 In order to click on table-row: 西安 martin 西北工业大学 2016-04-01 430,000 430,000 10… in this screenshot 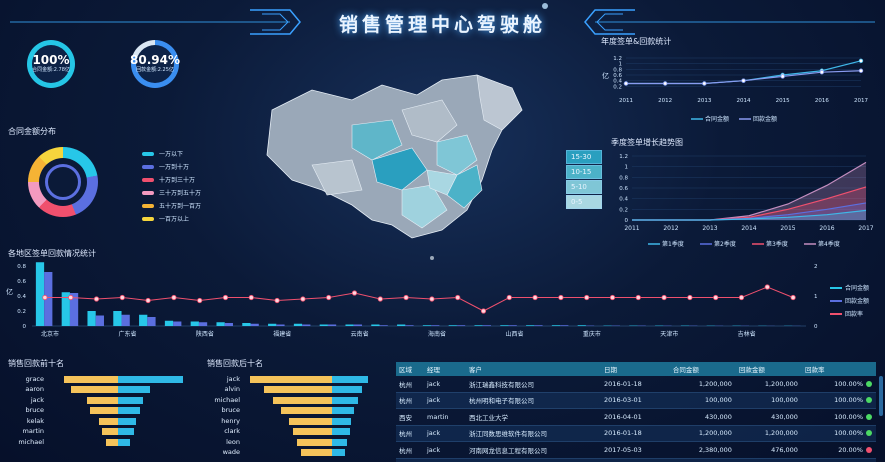, I will do `click(636, 417)`.